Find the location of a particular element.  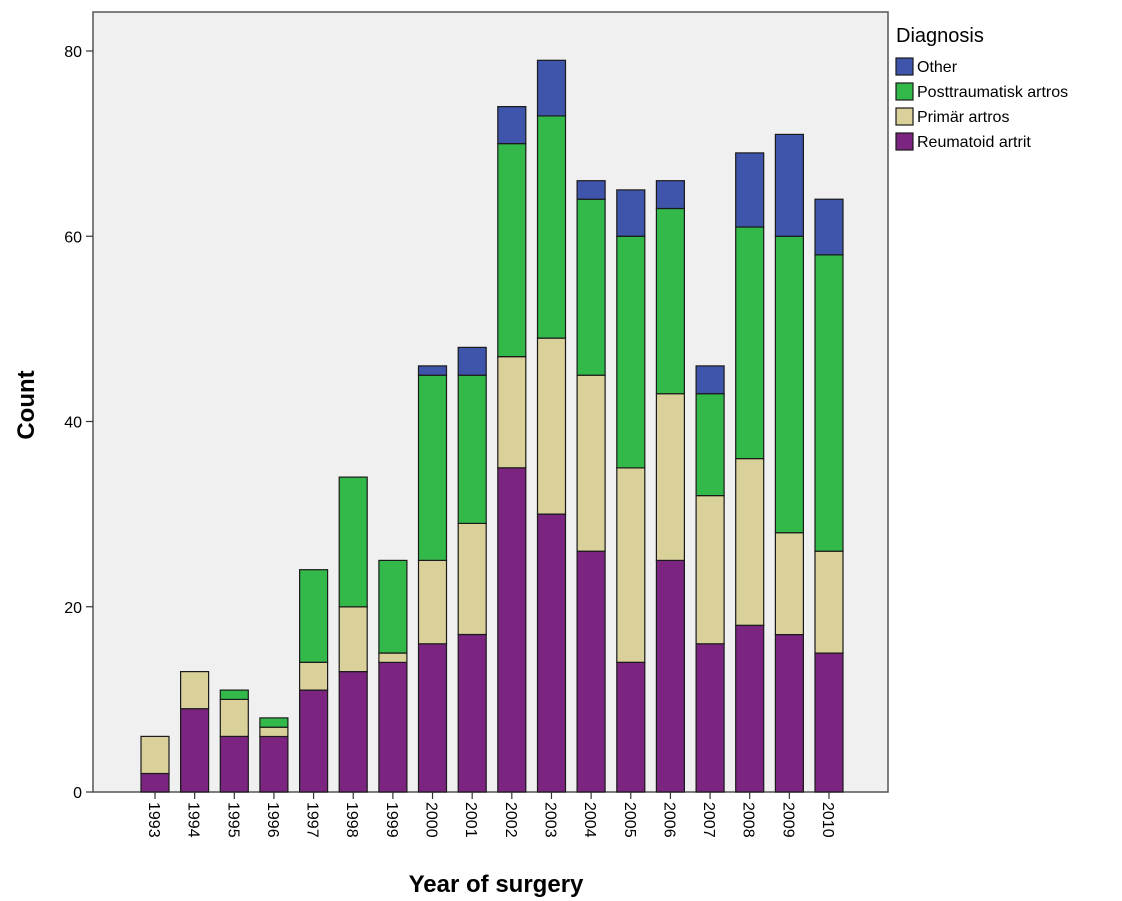

x-tick-label: 1999 is located at coordinates (391, 820).